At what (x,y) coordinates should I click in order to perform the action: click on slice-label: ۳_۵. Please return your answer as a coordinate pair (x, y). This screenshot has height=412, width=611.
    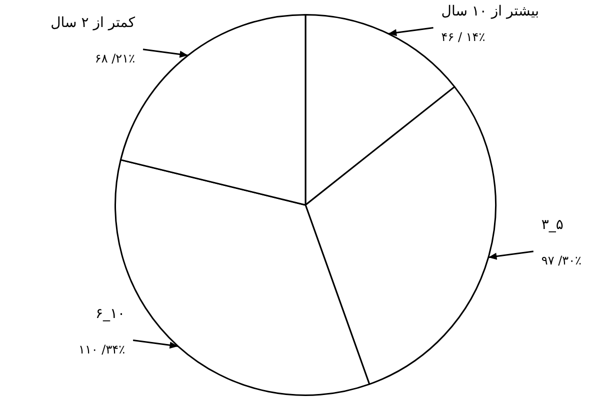
    Looking at the image, I should click on (552, 225).